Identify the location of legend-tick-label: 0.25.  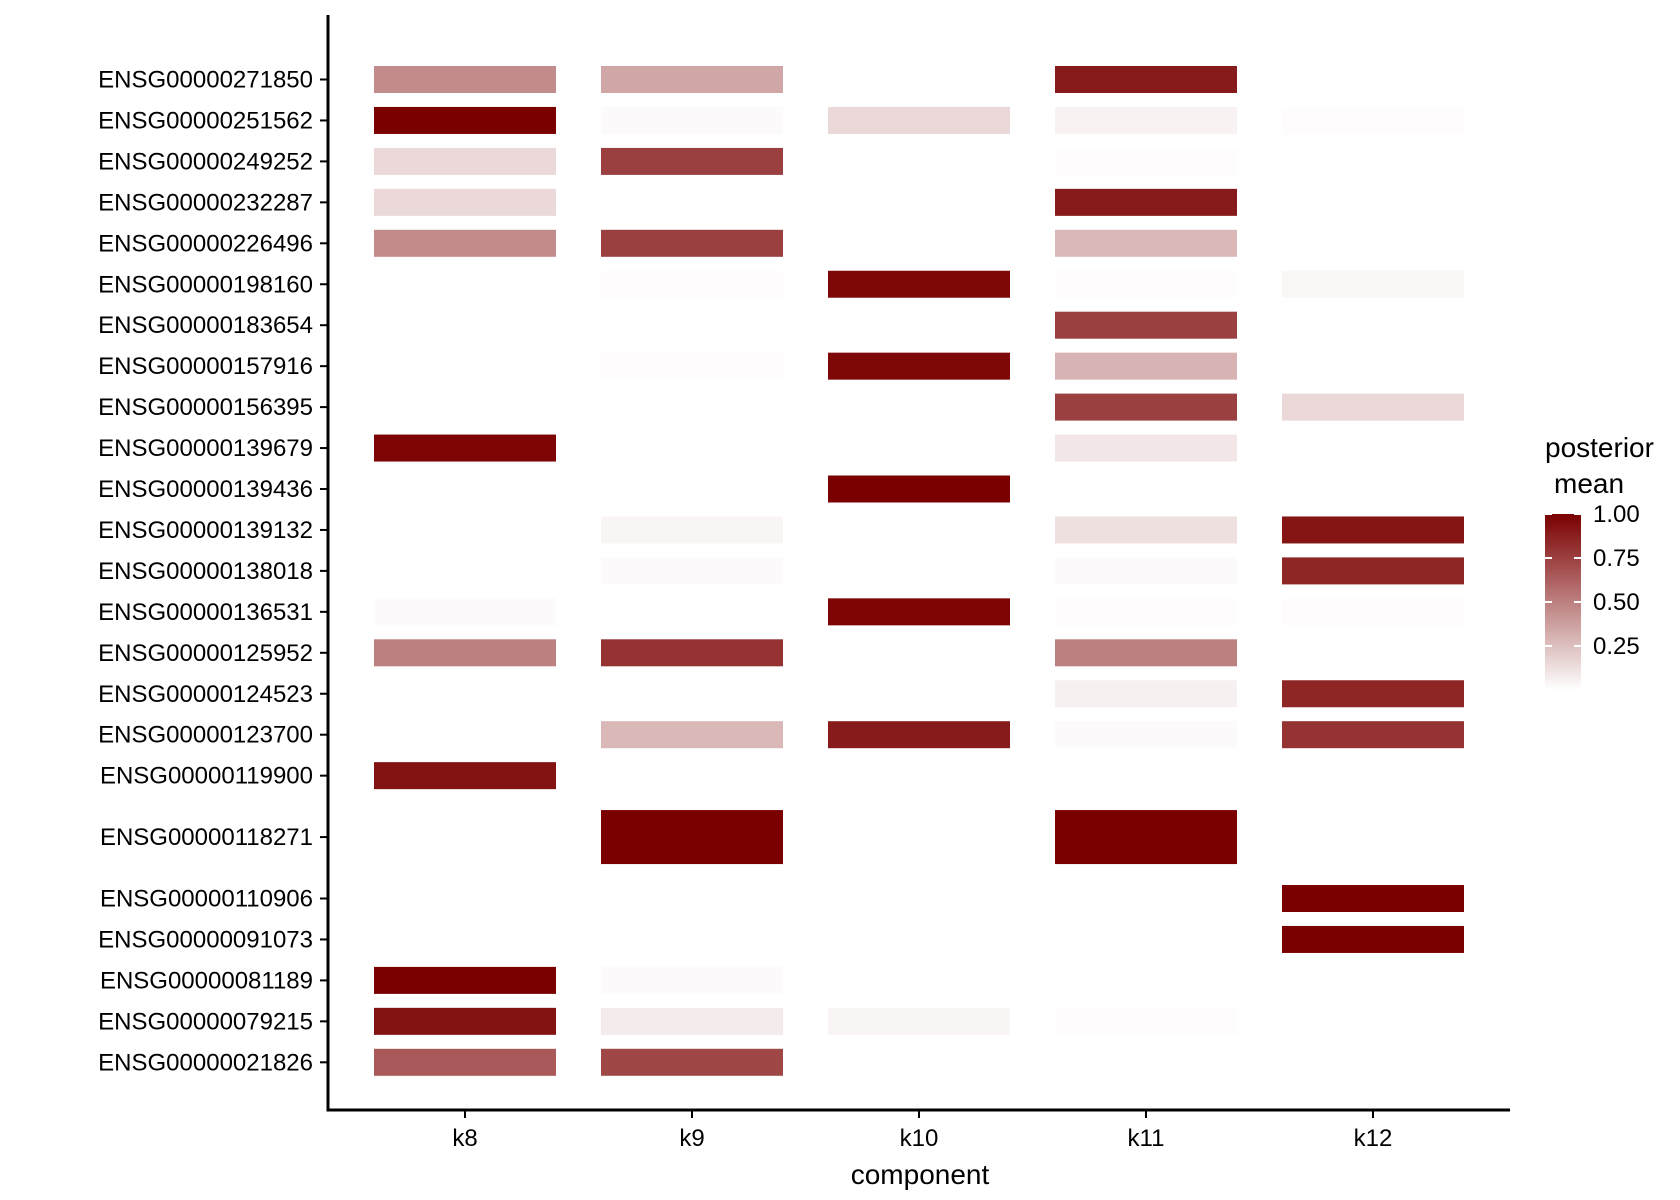
(1616, 646).